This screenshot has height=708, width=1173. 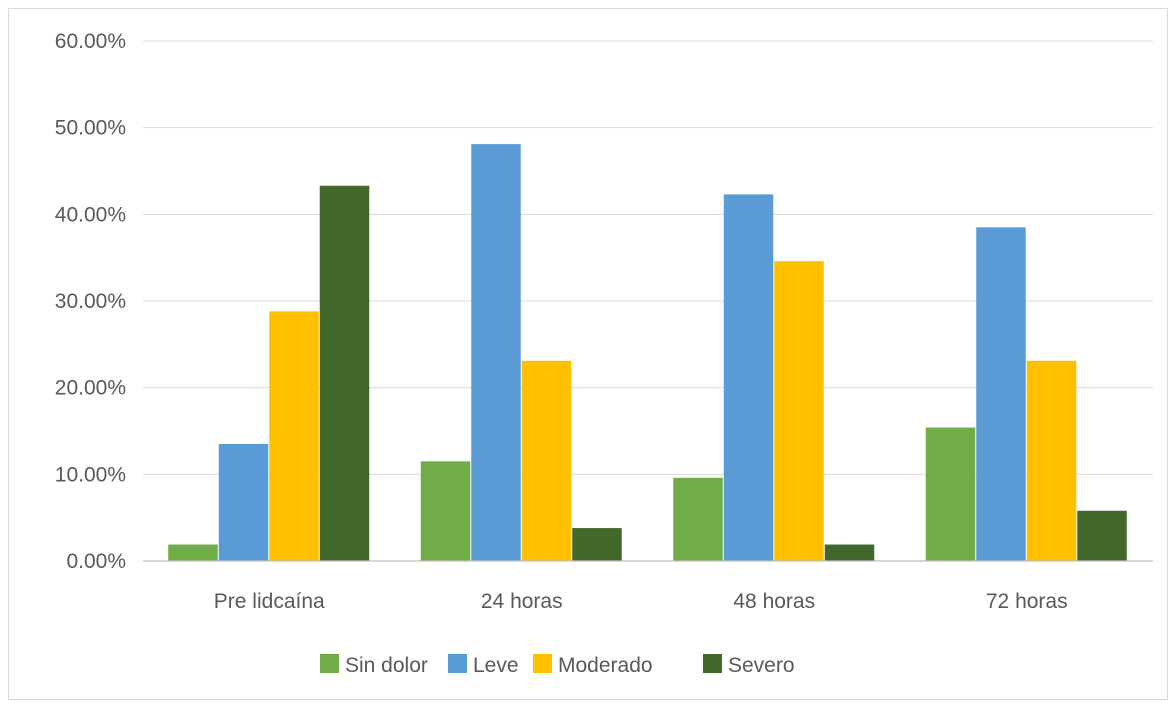 What do you see at coordinates (90, 41) in the screenshot?
I see `y-tick-label: 60.00%` at bounding box center [90, 41].